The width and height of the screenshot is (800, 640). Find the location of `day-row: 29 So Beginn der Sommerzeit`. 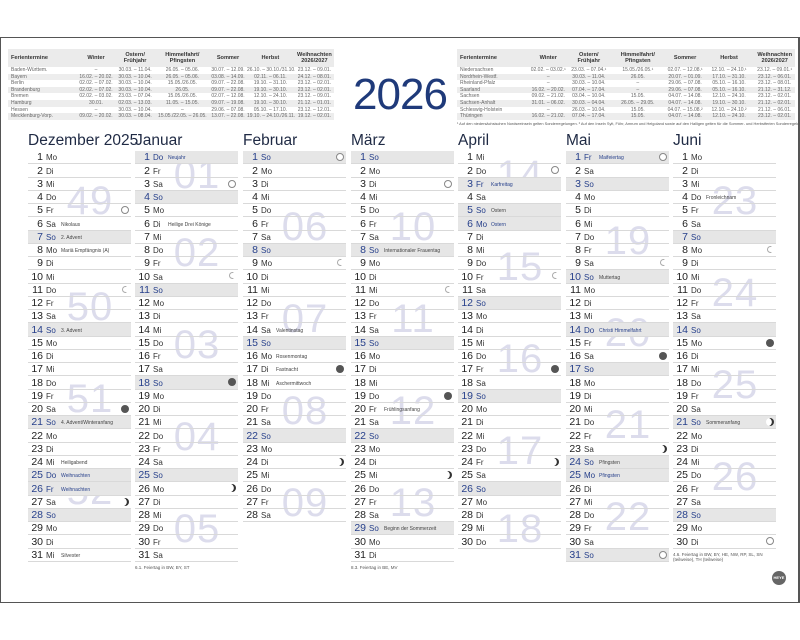

day-row: 29 So Beginn der Sommerzeit is located at coordinates (402, 529).